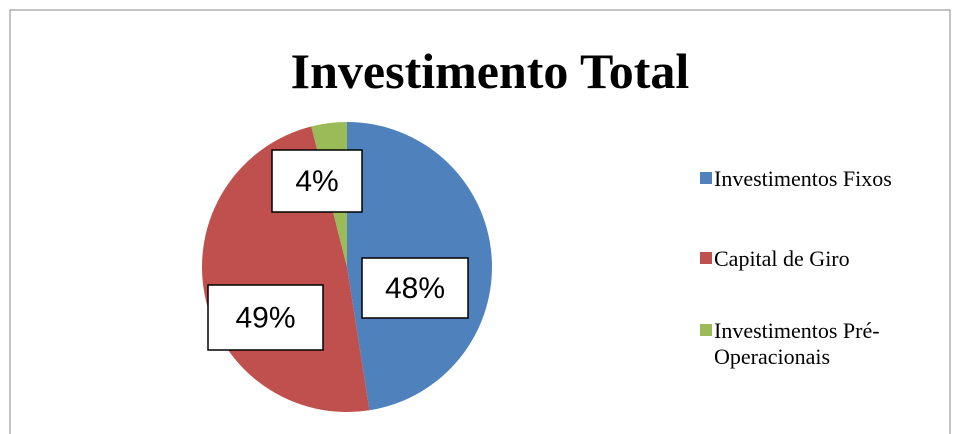  What do you see at coordinates (490, 71) in the screenshot?
I see `chart-title: Investimento Total` at bounding box center [490, 71].